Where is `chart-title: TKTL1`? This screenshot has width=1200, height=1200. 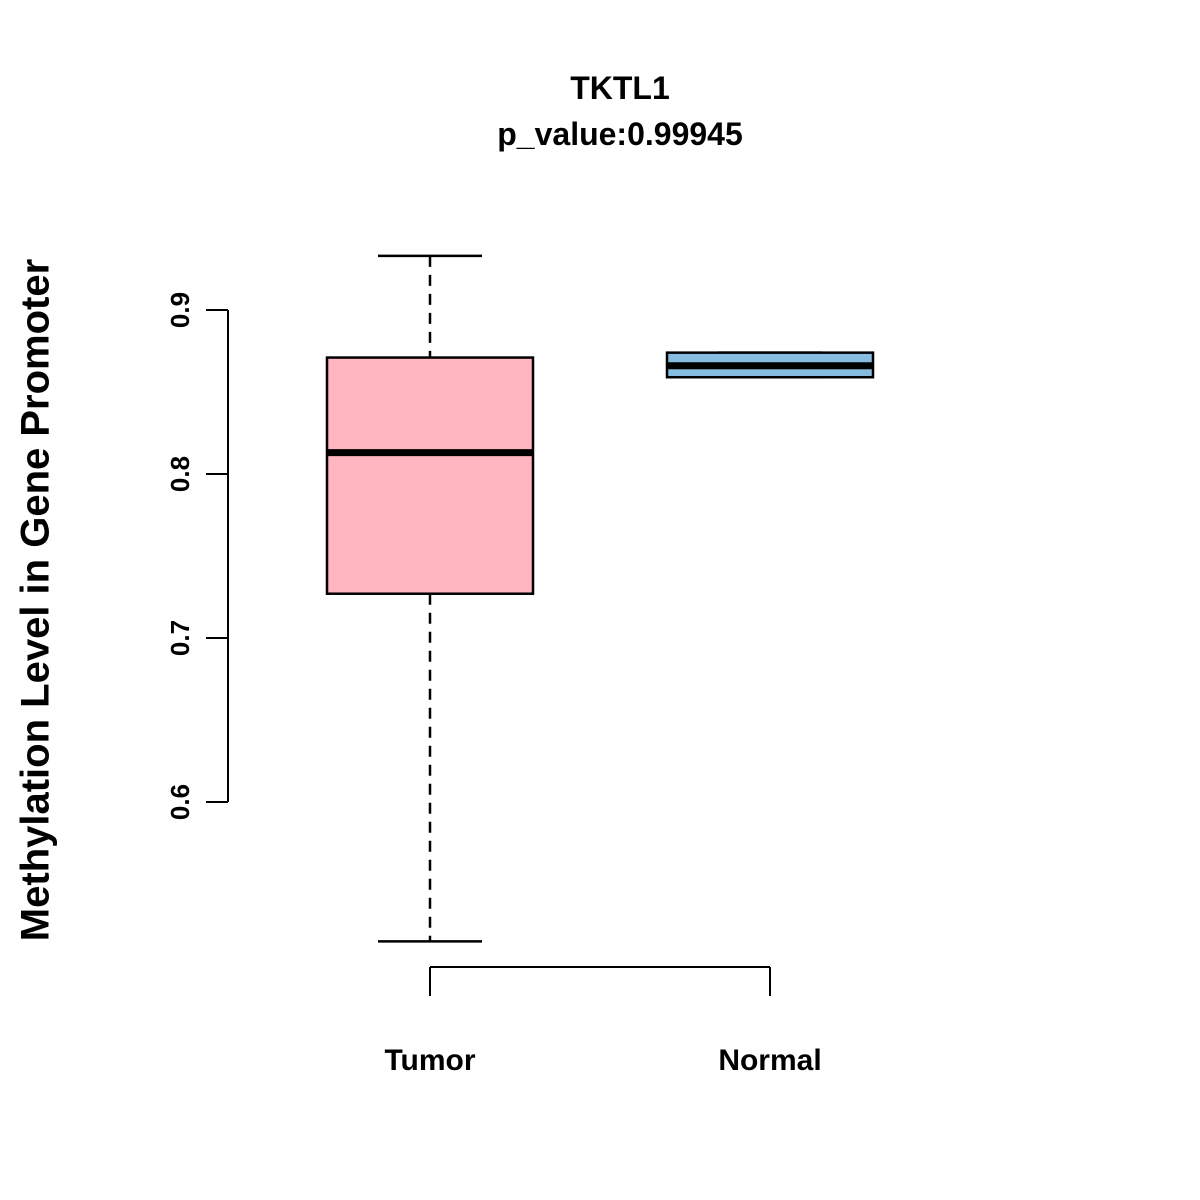 chart-title: TKTL1 is located at coordinates (620, 88).